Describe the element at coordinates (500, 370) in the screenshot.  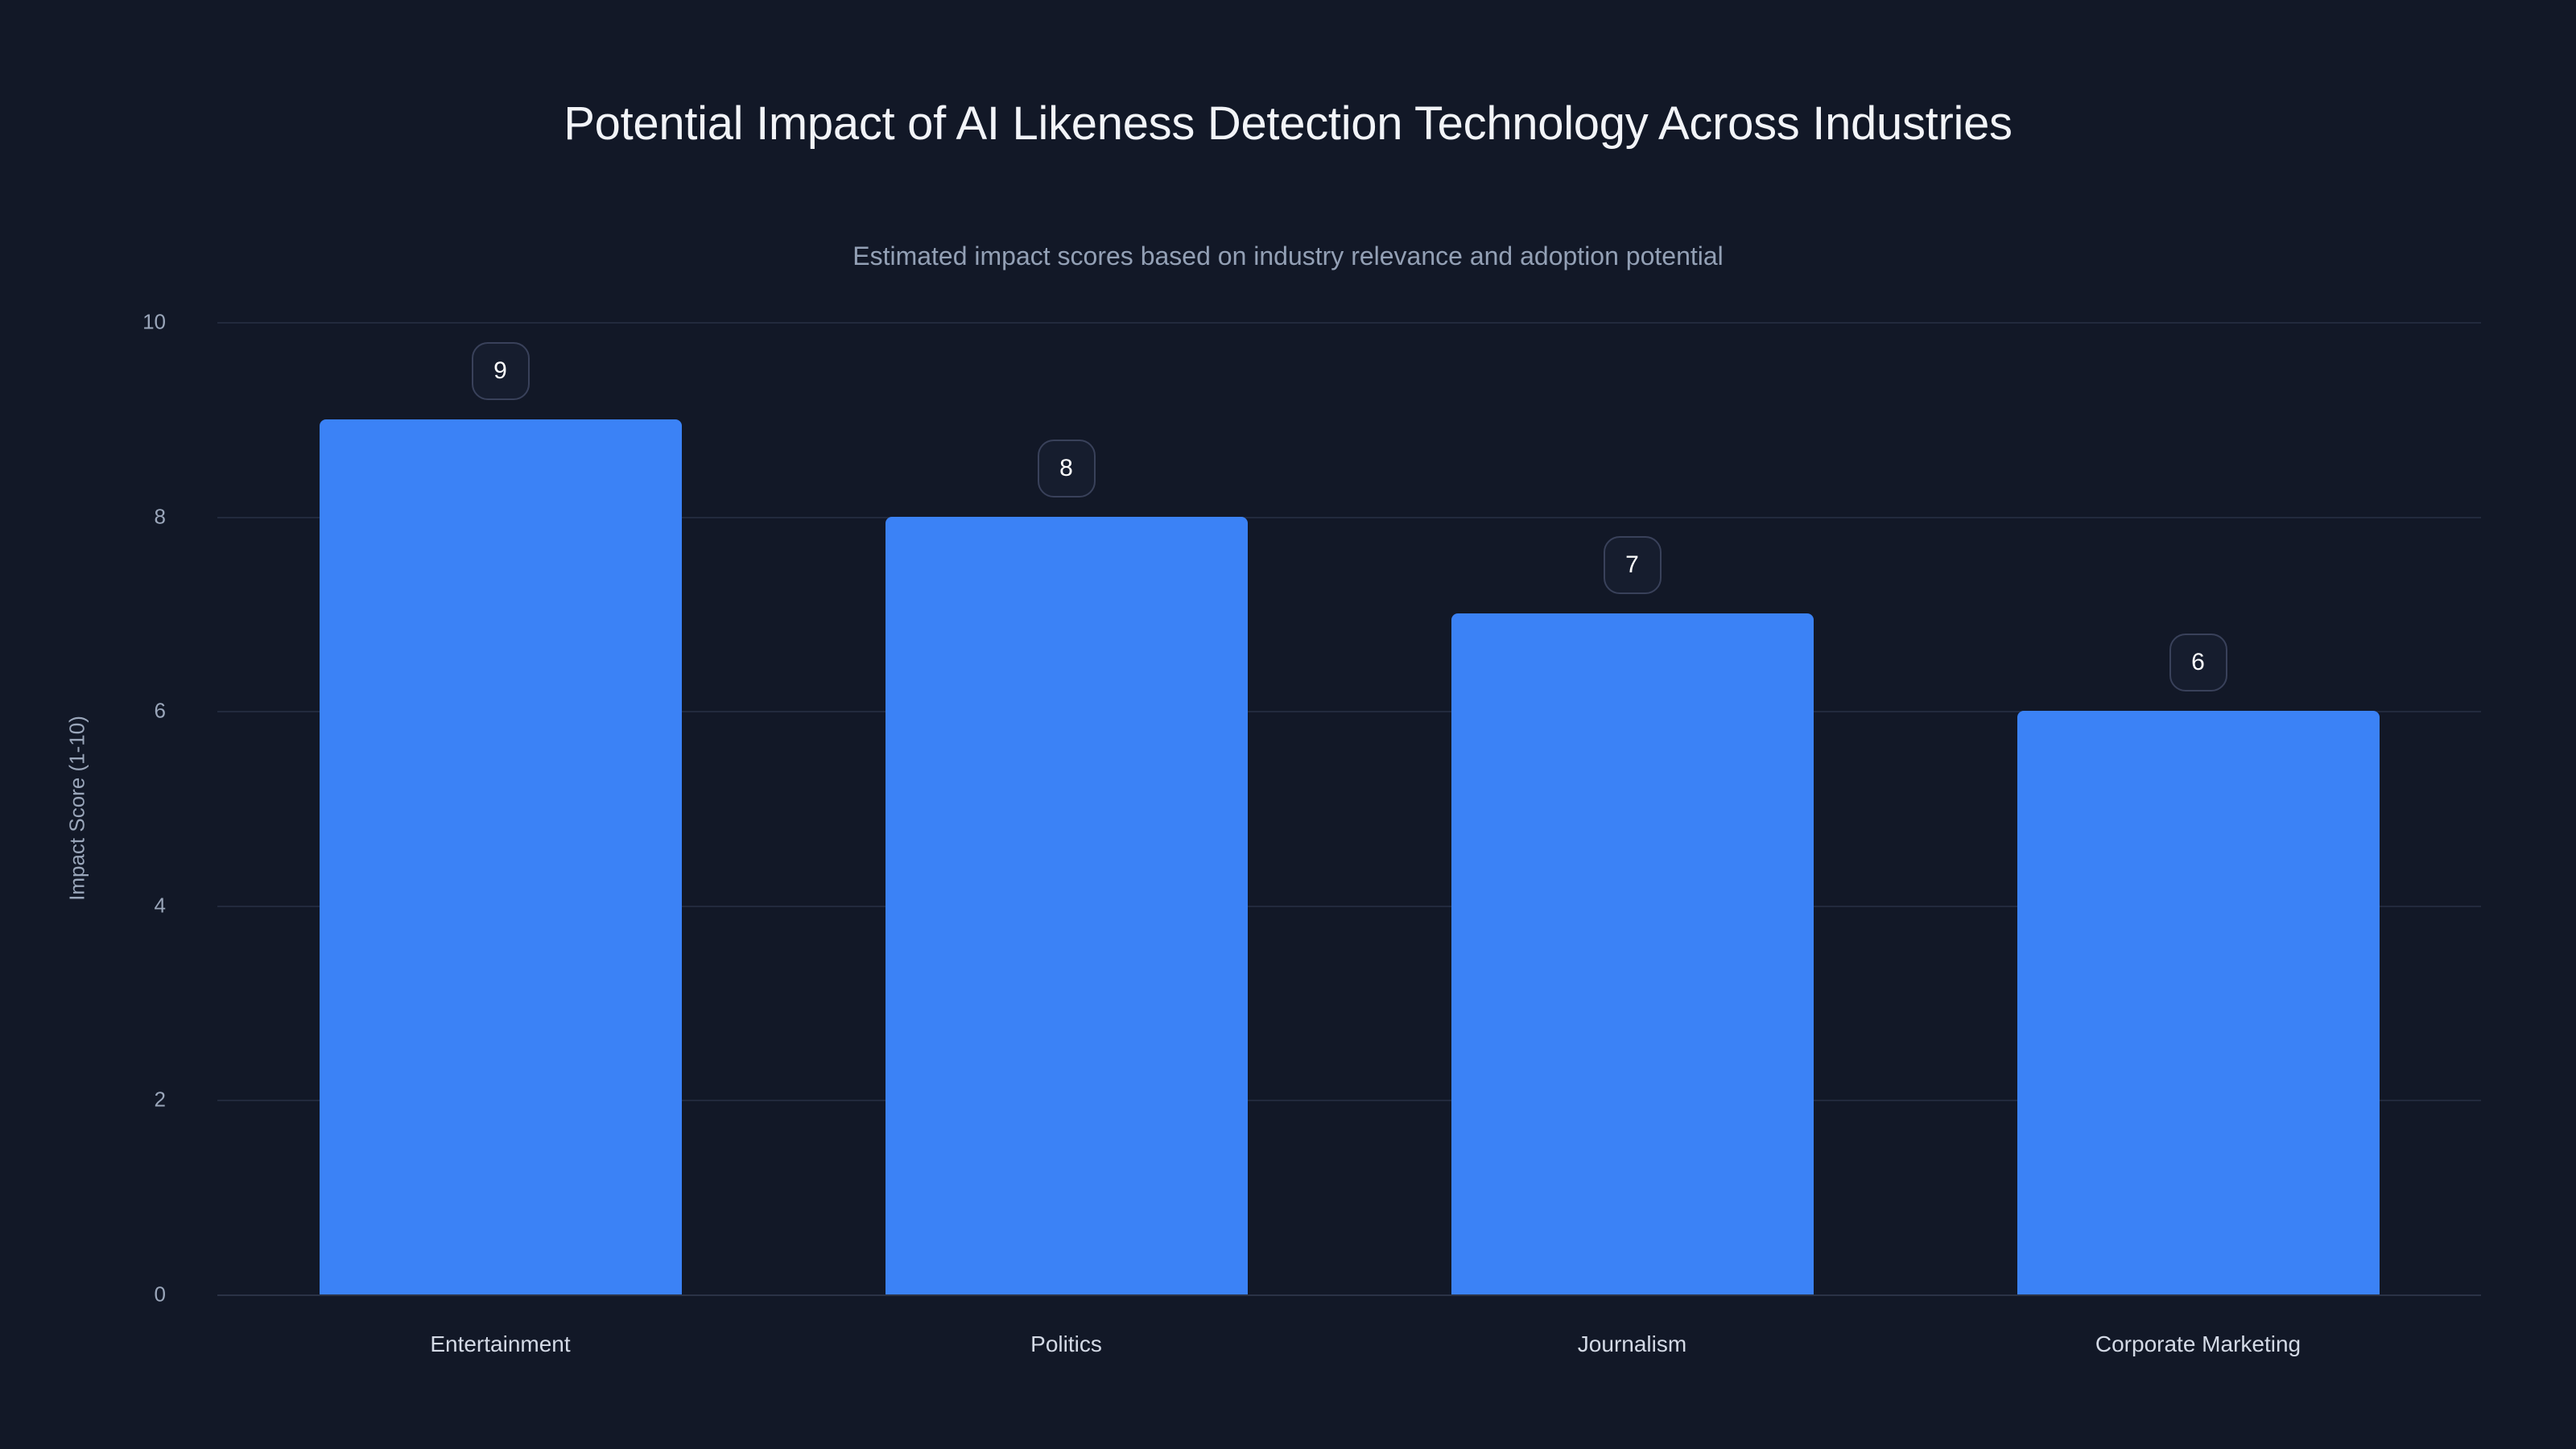
I see `value-badge-entertainment: 9` at that location.